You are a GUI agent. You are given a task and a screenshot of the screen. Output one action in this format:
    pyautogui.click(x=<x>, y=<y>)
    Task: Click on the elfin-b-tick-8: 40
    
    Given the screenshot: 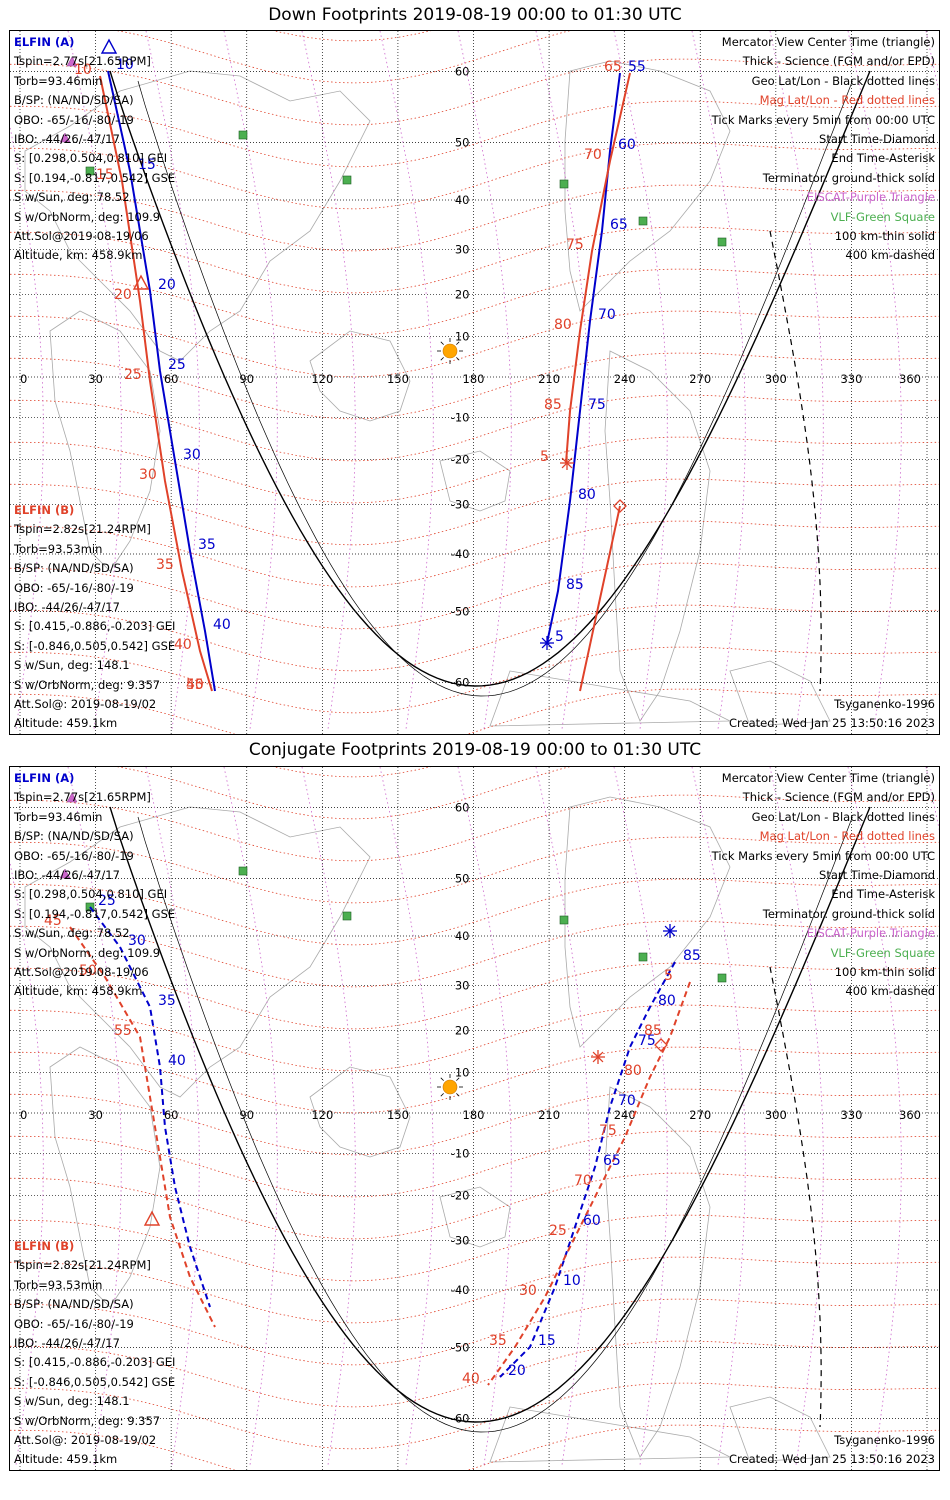 What is the action you would take?
    pyautogui.click(x=471, y=1379)
    